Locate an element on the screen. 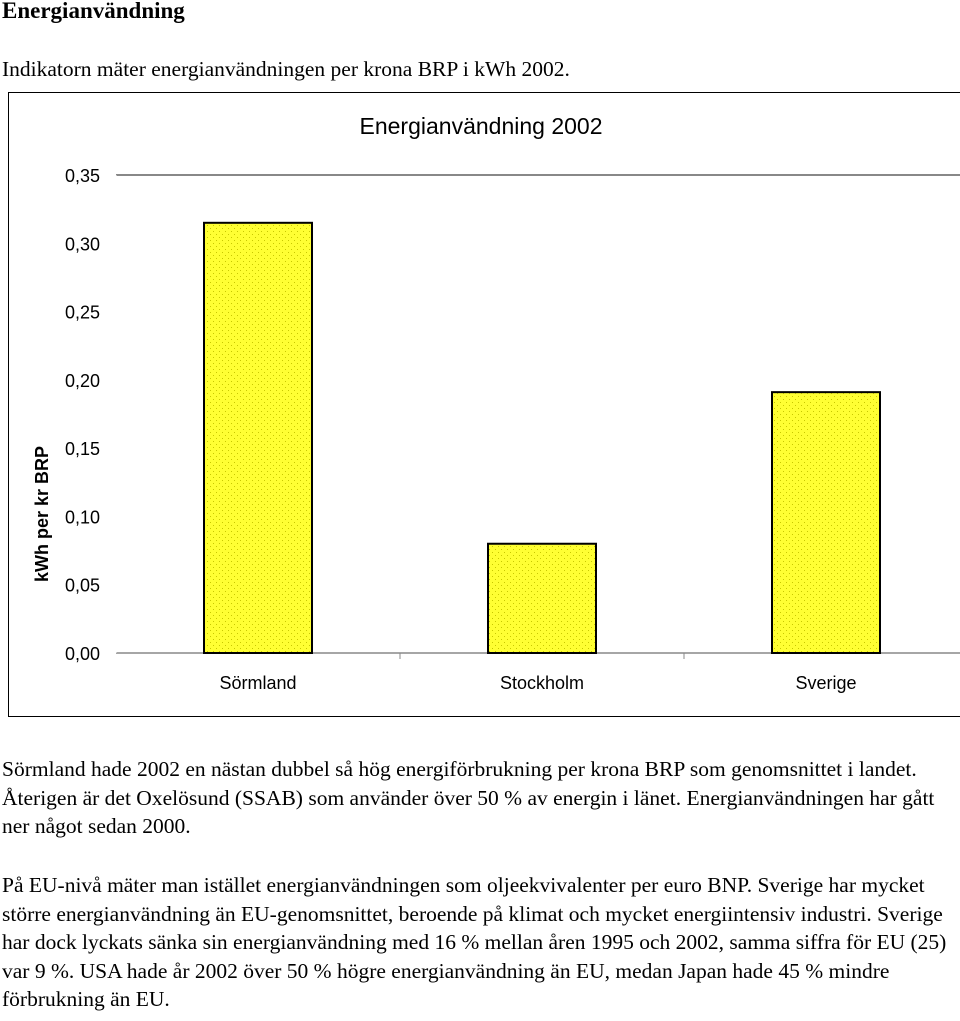  y-tick-label: 0,30 is located at coordinates (82, 244).